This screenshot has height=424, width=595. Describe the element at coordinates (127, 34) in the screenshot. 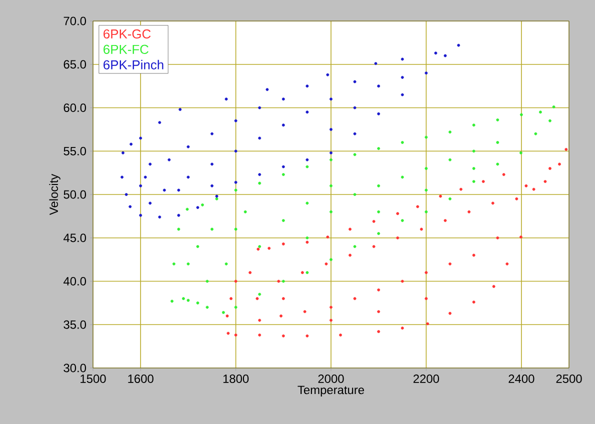

I see `text: 6PK-GC` at that location.